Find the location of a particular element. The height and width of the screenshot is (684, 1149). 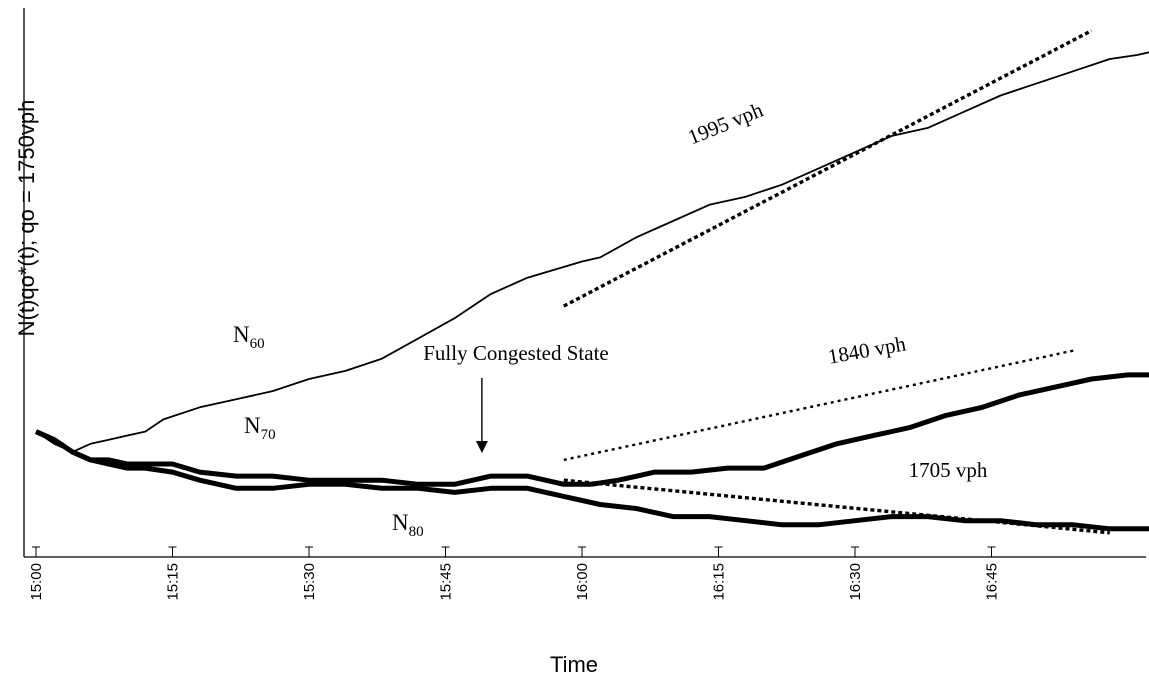

series-label: N80 is located at coordinates (408, 525).